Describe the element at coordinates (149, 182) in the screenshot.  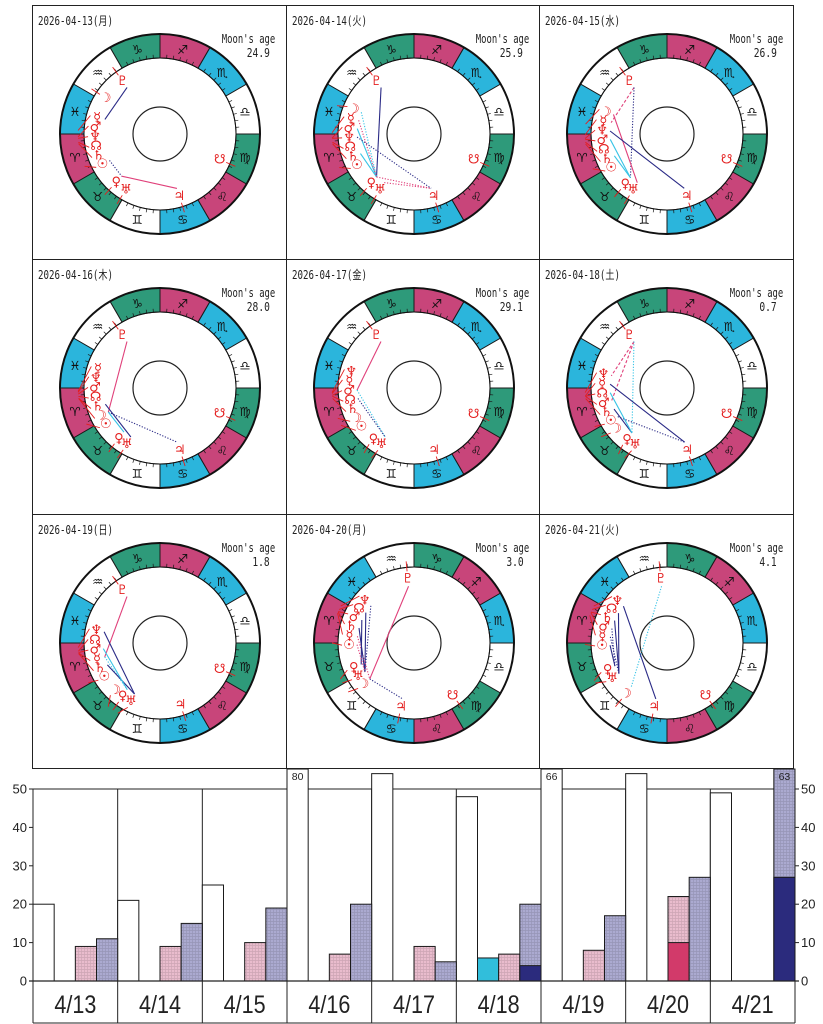
I see `aspect-line-venus-jupiter` at that location.